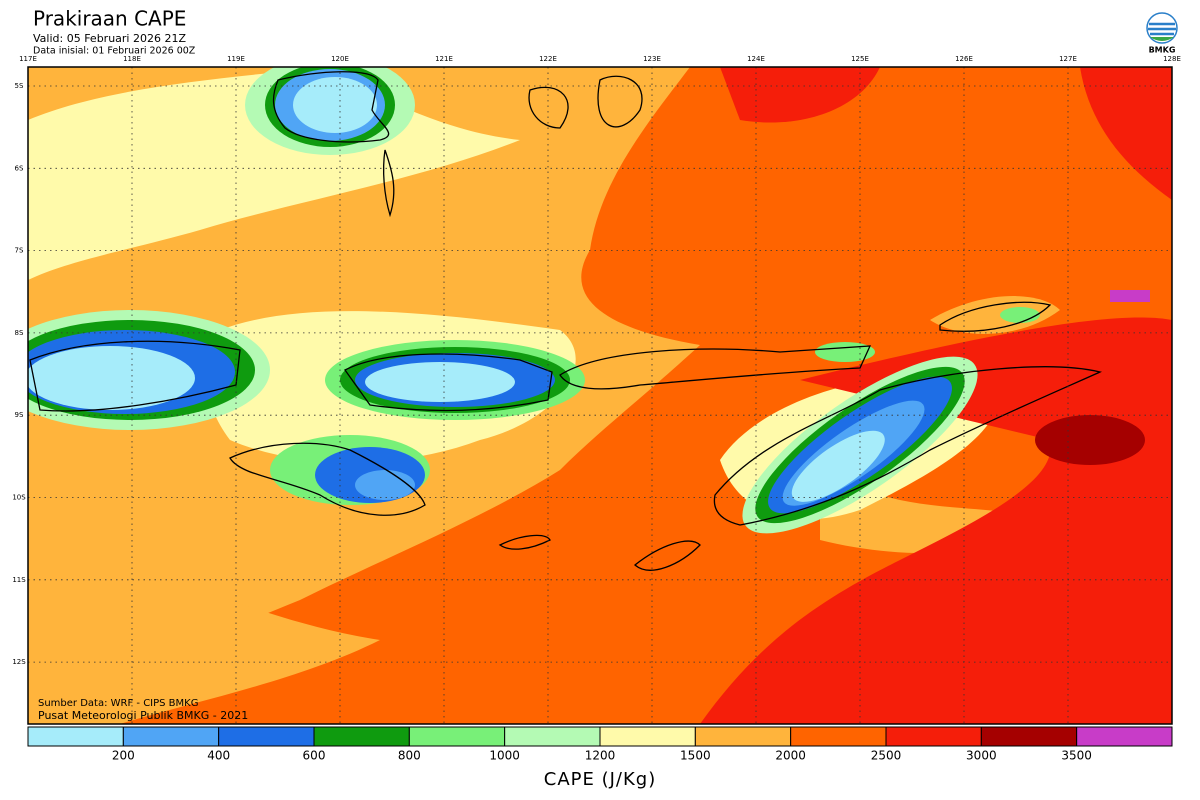 The height and width of the screenshot is (800, 1200). What do you see at coordinates (218, 756) in the screenshot?
I see `colorbar-tick-label: 400` at bounding box center [218, 756].